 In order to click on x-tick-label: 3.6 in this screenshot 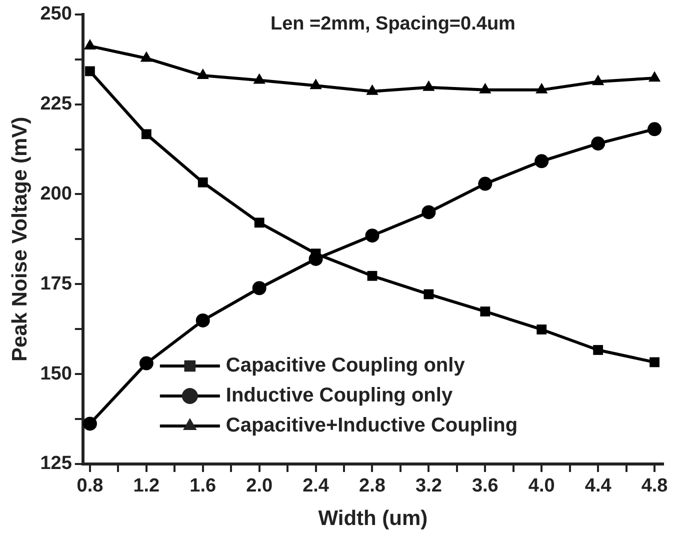, I will do `click(485, 486)`.